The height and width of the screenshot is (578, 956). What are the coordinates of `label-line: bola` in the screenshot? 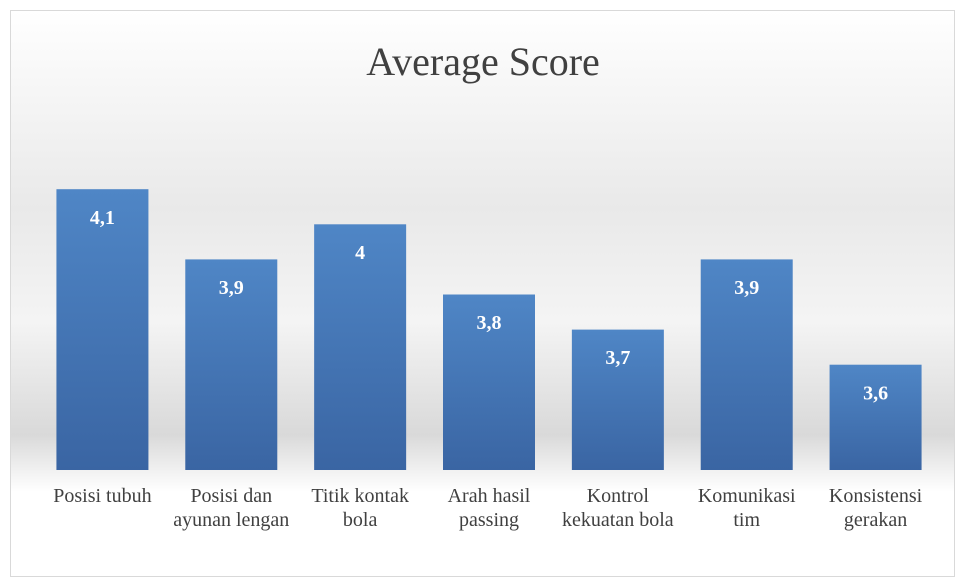 It's located at (360, 520).